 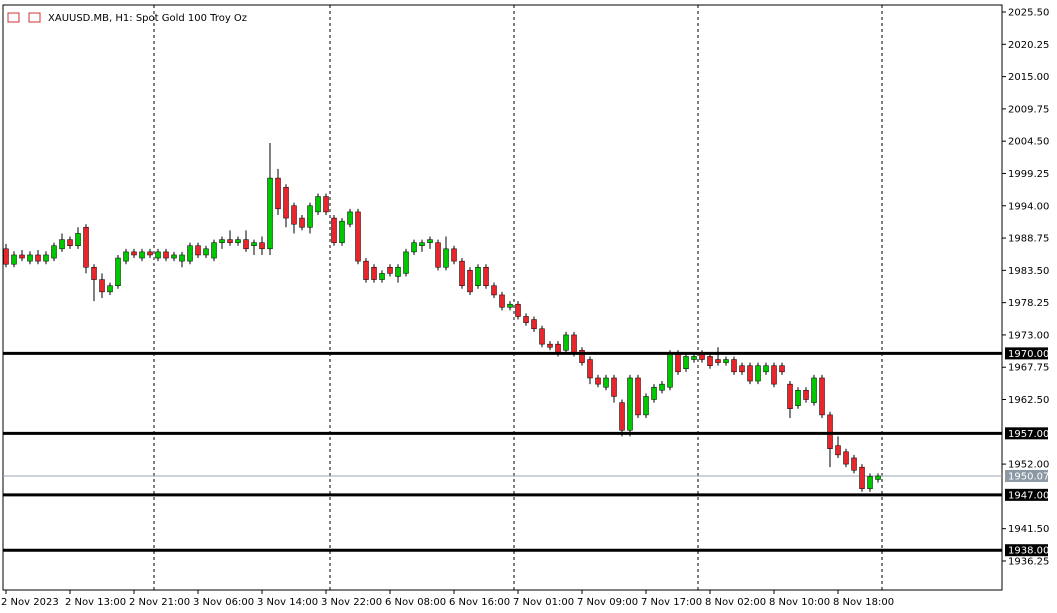 I want to click on x-tick-label: 7 Nov 09:00, so click(x=607, y=602).